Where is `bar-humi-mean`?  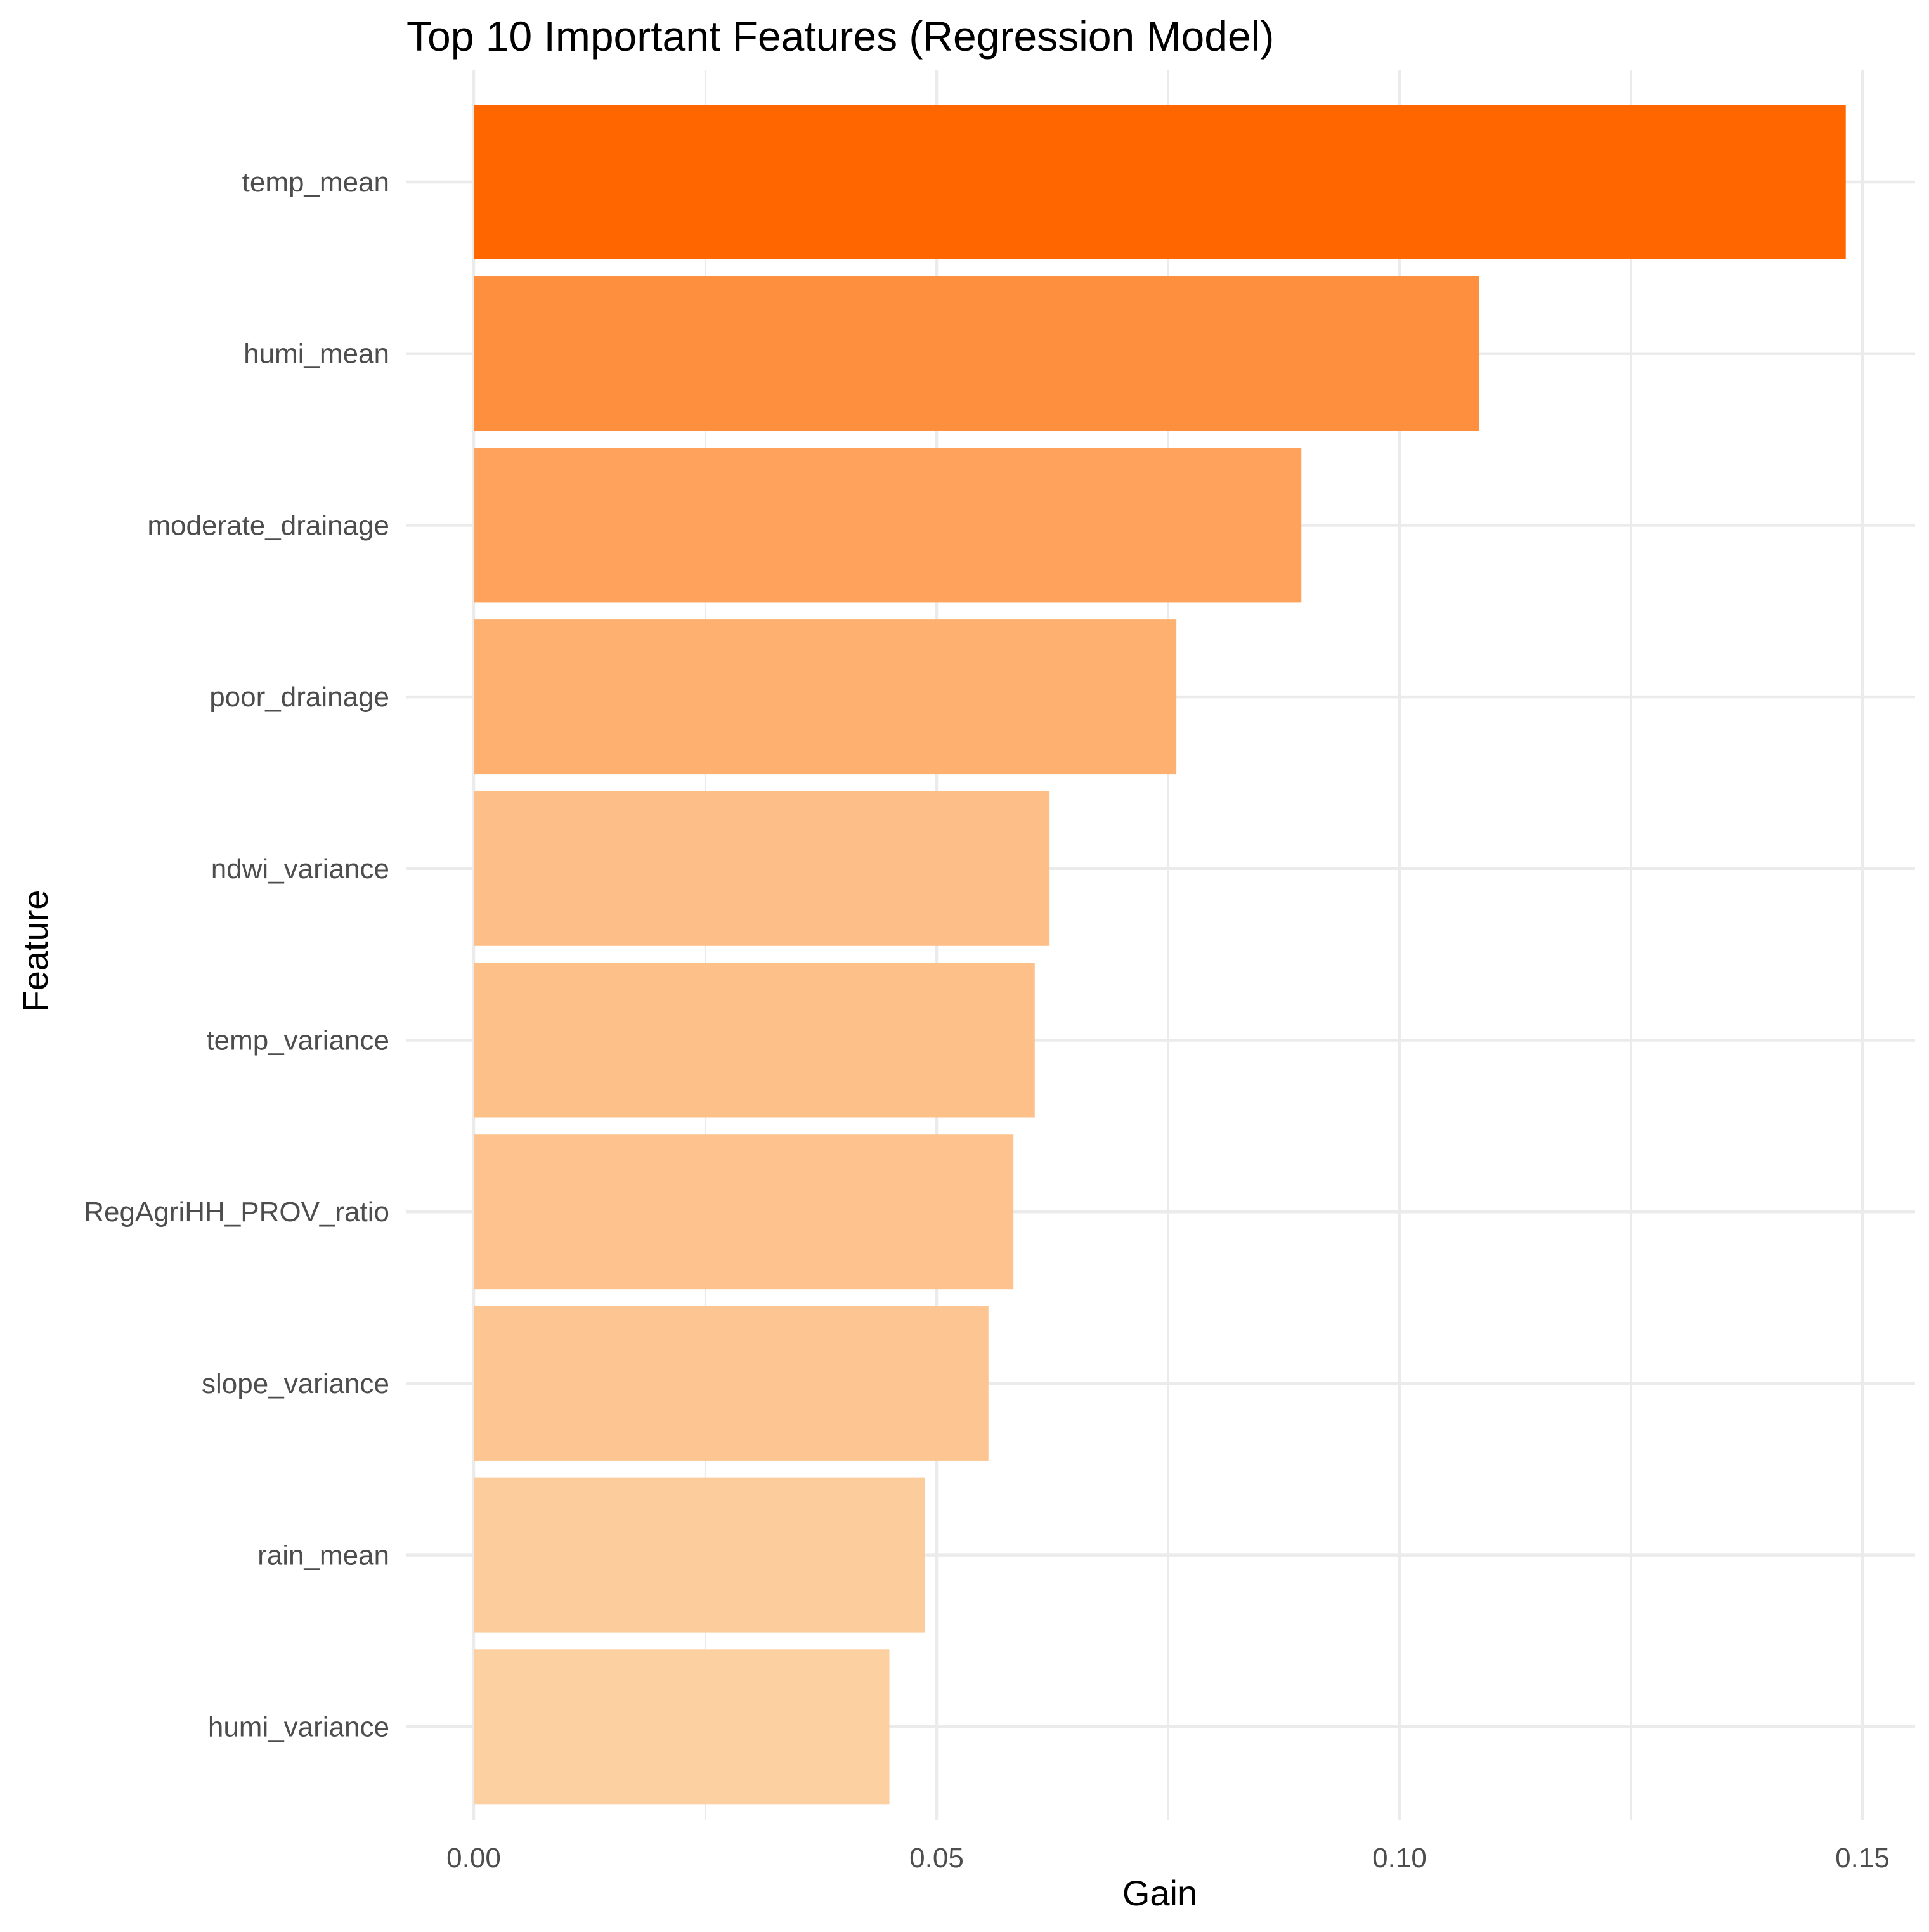
bar-humi-mean is located at coordinates (976, 353).